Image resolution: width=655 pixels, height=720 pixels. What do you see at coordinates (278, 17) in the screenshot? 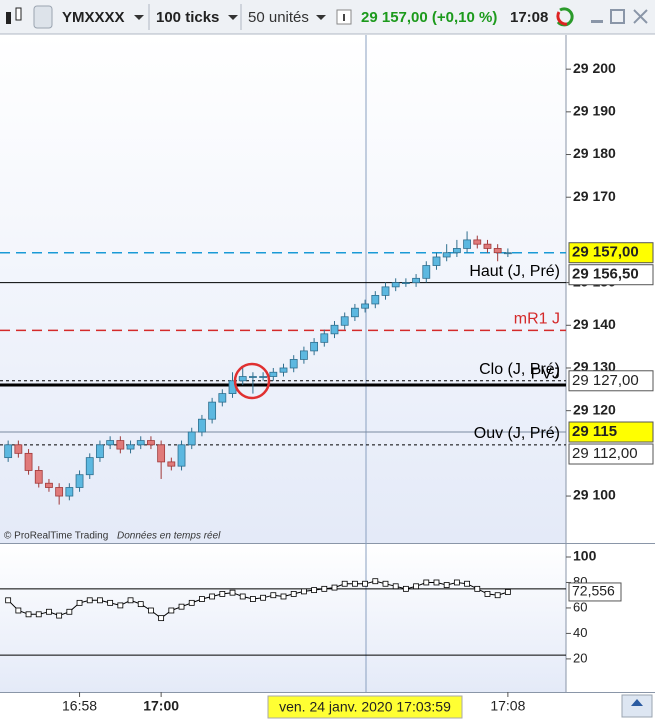
I see `units: 50 unités` at bounding box center [278, 17].